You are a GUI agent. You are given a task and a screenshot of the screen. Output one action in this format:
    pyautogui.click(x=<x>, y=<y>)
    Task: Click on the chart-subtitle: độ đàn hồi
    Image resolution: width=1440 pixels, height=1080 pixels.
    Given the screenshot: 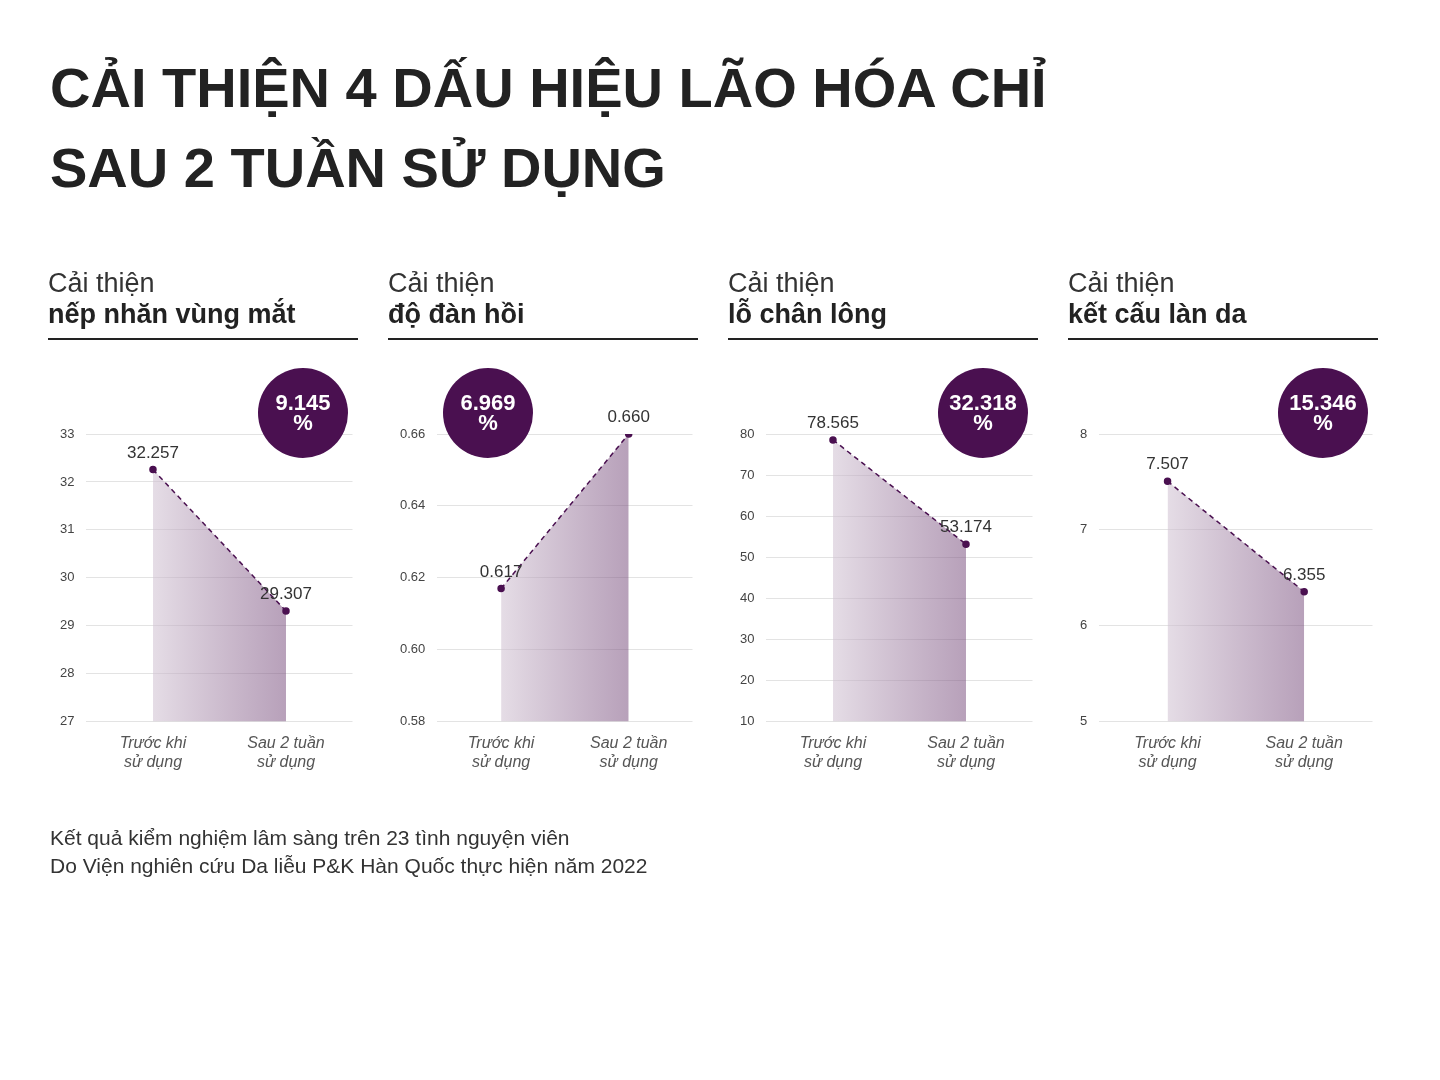 What is the action you would take?
    pyautogui.click(x=457, y=314)
    